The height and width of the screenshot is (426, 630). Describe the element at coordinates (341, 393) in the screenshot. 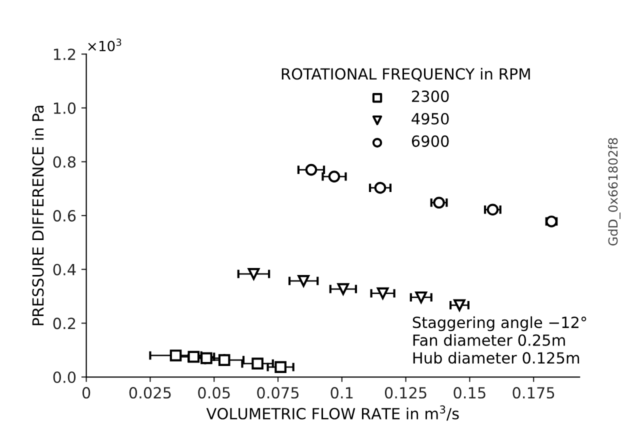

I see `x-tick-label: 0.1` at that location.